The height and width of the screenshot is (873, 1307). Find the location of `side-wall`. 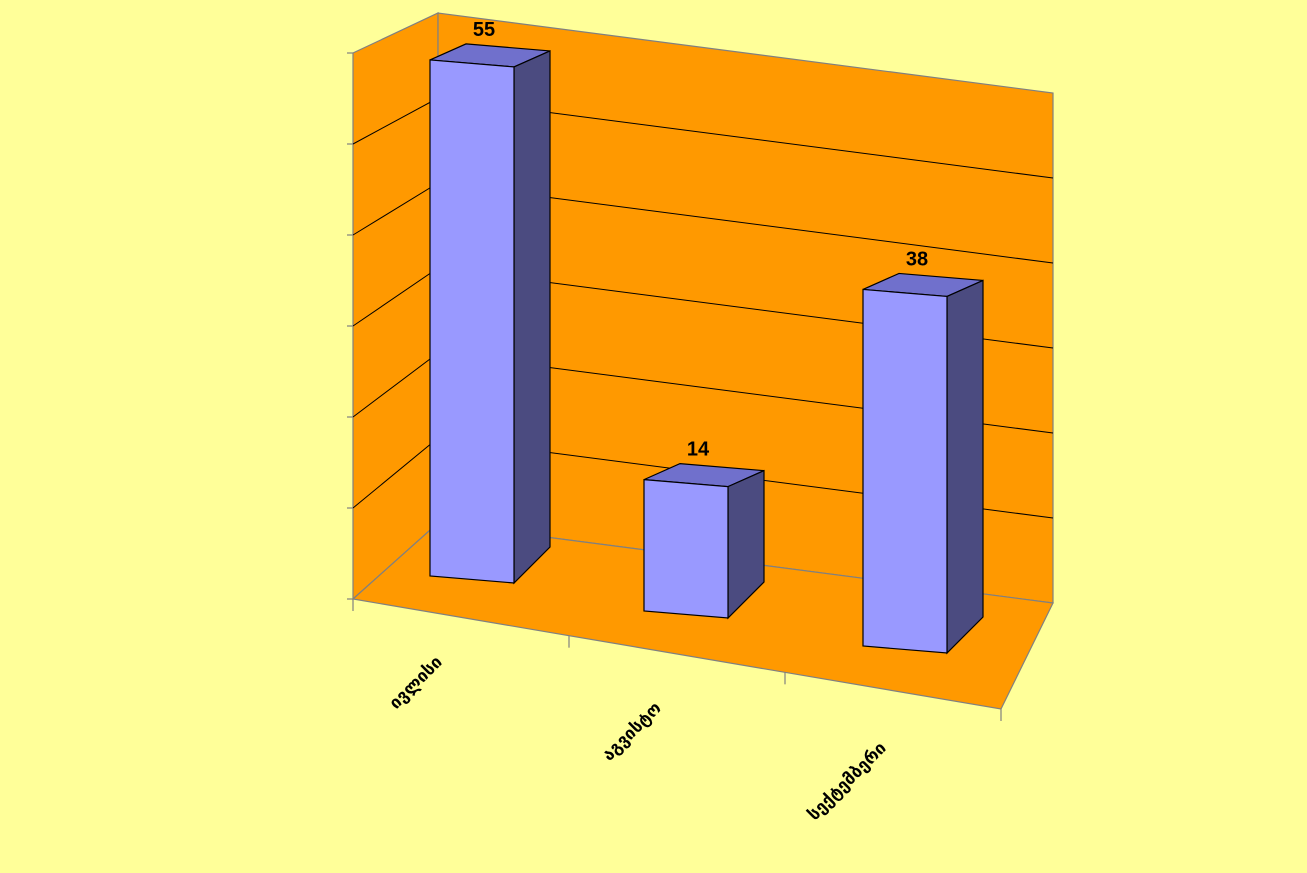

side-wall is located at coordinates (395, 306).